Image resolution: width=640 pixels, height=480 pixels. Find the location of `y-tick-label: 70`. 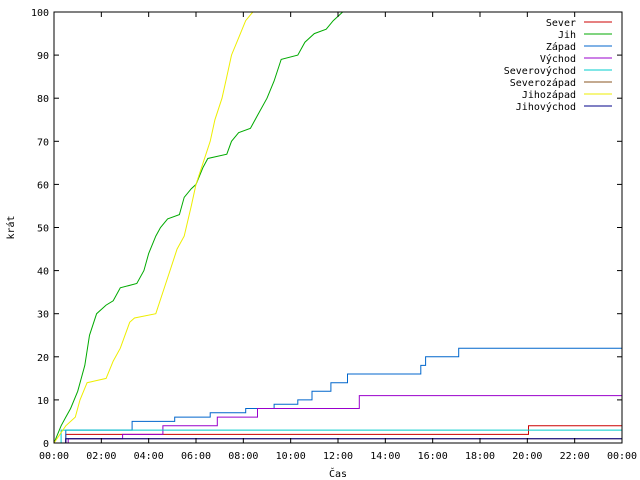

y-tick-label: 70 is located at coordinates (43, 142).